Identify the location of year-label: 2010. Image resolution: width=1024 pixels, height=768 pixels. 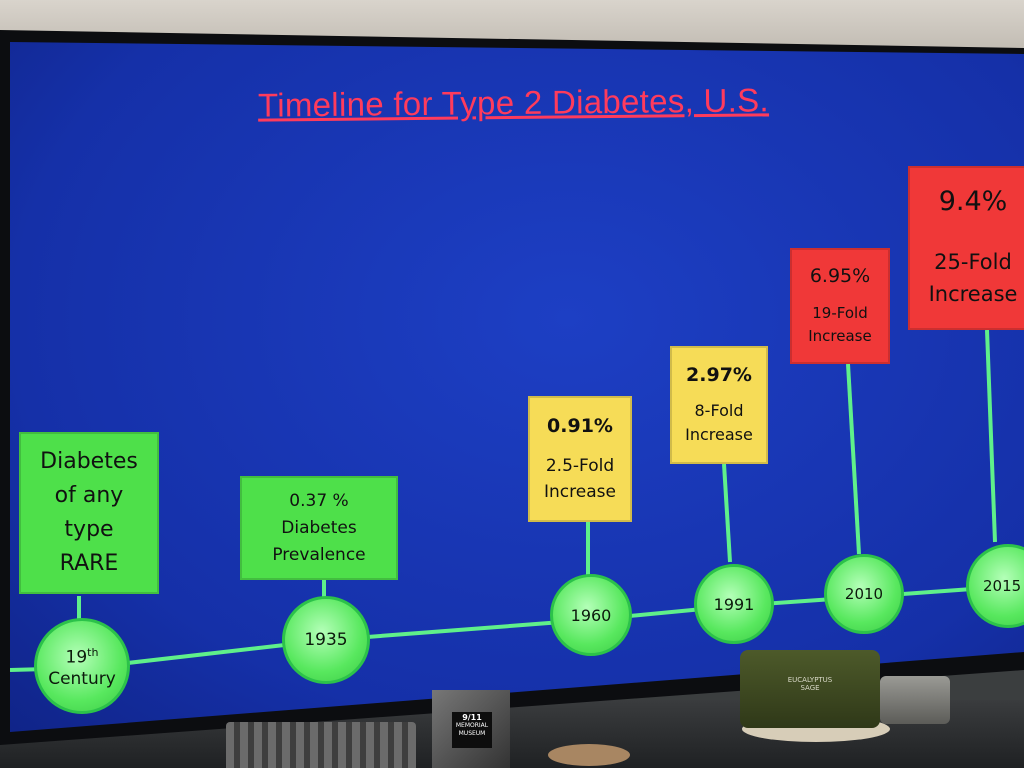
(864, 594).